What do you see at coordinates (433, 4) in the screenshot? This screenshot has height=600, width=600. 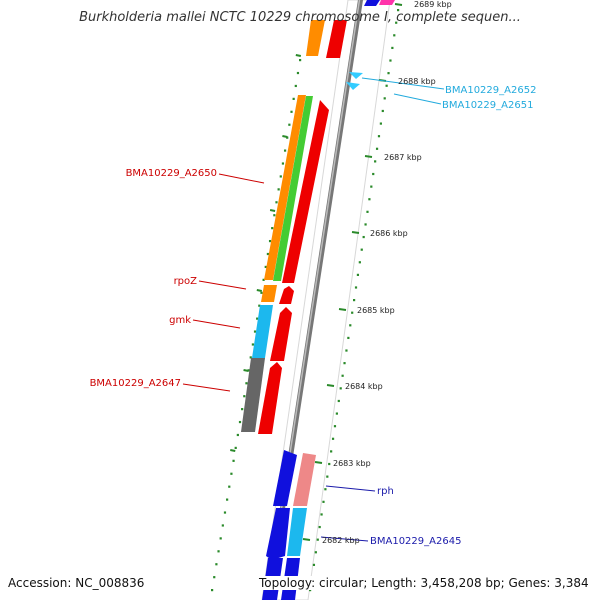 I see `tick-label-2689: 2689 kbp` at bounding box center [433, 4].